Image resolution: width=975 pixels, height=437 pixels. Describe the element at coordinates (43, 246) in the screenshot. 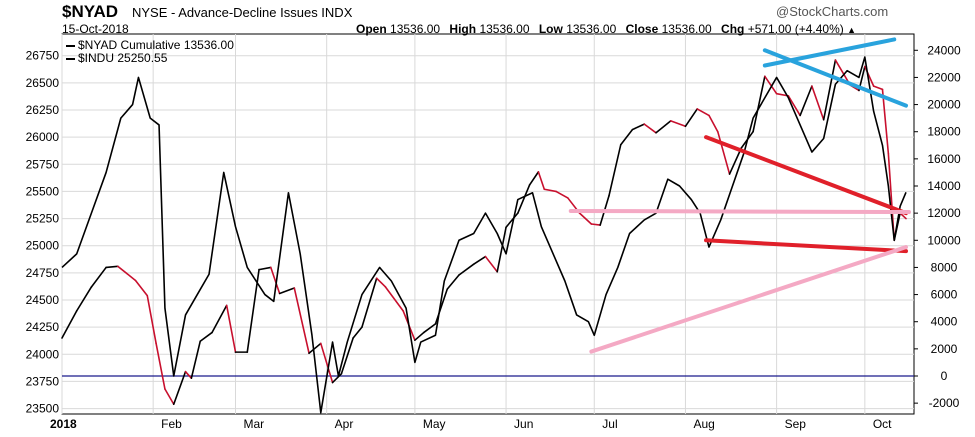

I see `left-axis-tick-label: 25000` at that location.